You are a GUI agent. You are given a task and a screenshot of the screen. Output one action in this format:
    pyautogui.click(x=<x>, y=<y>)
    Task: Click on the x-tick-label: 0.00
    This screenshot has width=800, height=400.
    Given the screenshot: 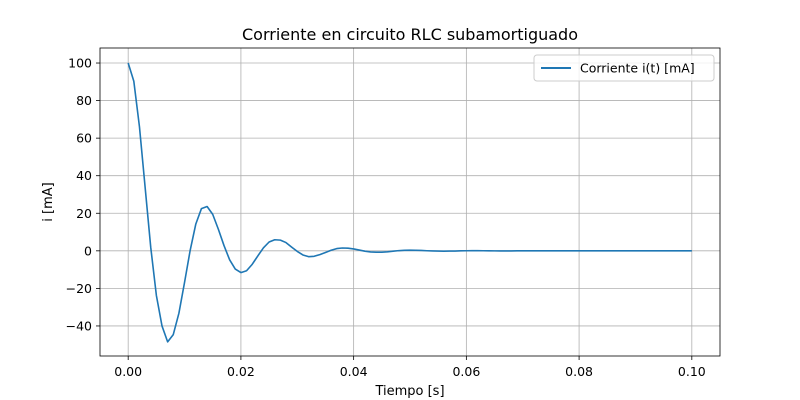 What is the action you would take?
    pyautogui.click(x=128, y=371)
    